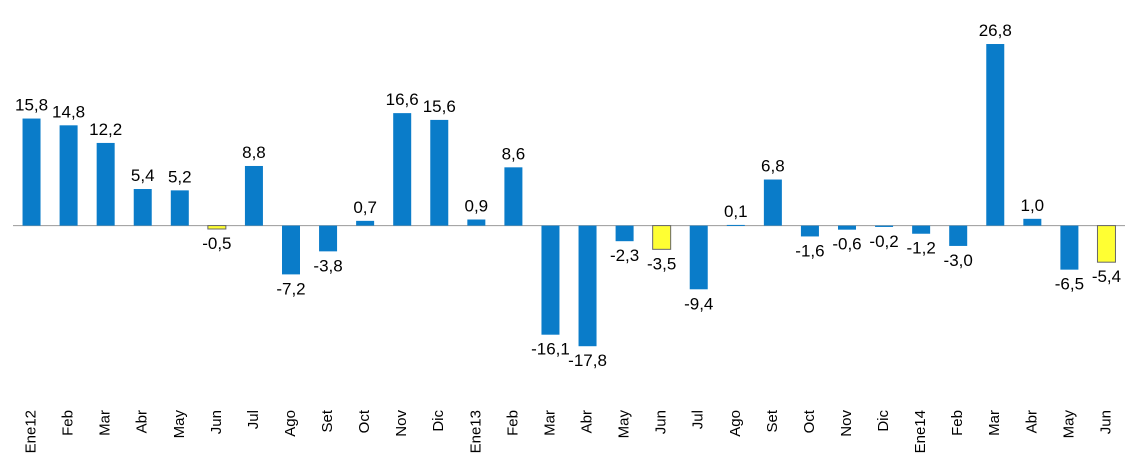  I want to click on value-label: -0,5, so click(216, 243).